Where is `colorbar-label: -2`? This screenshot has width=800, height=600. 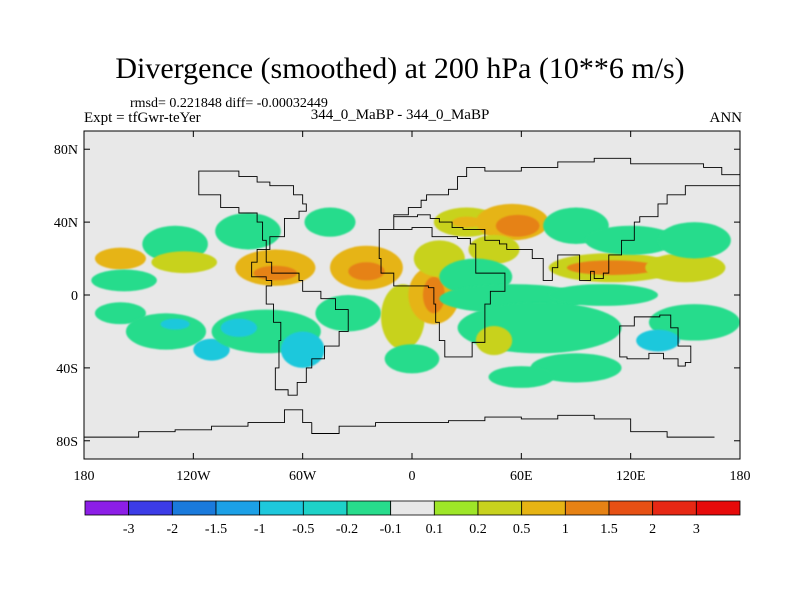
colorbar-label: -2 is located at coordinates (172, 529).